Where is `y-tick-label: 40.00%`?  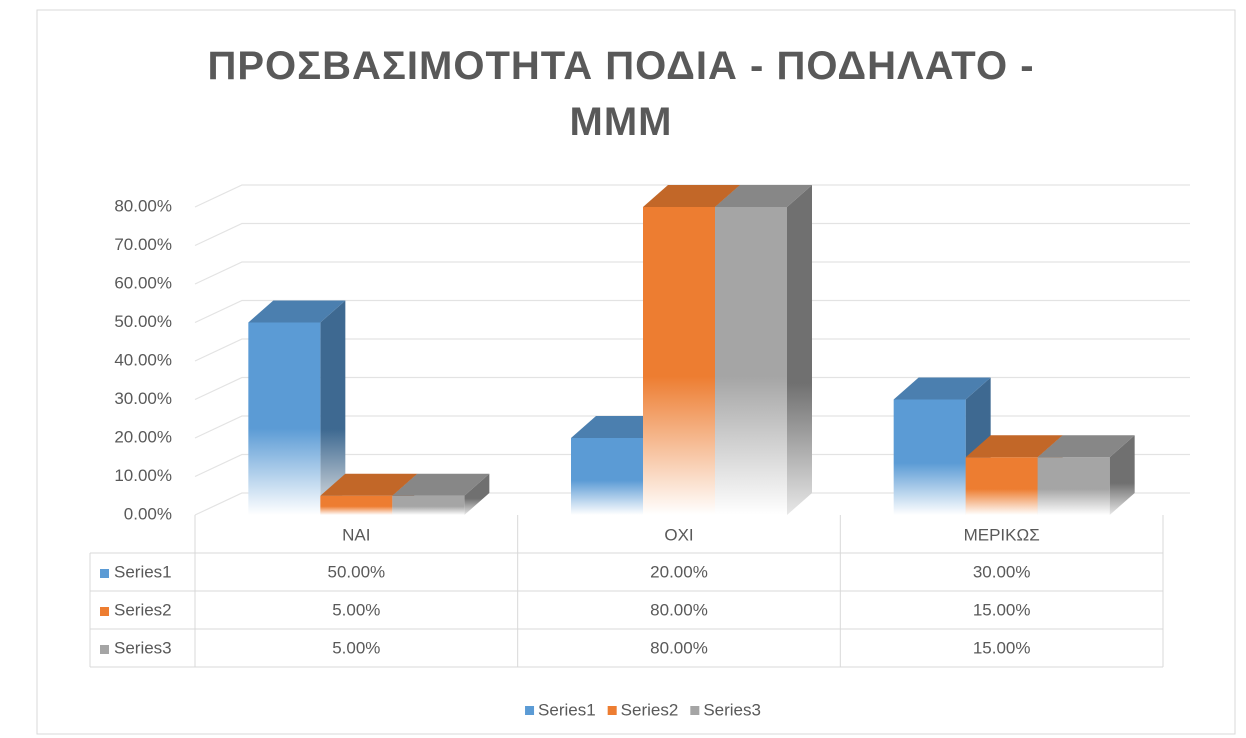
y-tick-label: 40.00% is located at coordinates (143, 359).